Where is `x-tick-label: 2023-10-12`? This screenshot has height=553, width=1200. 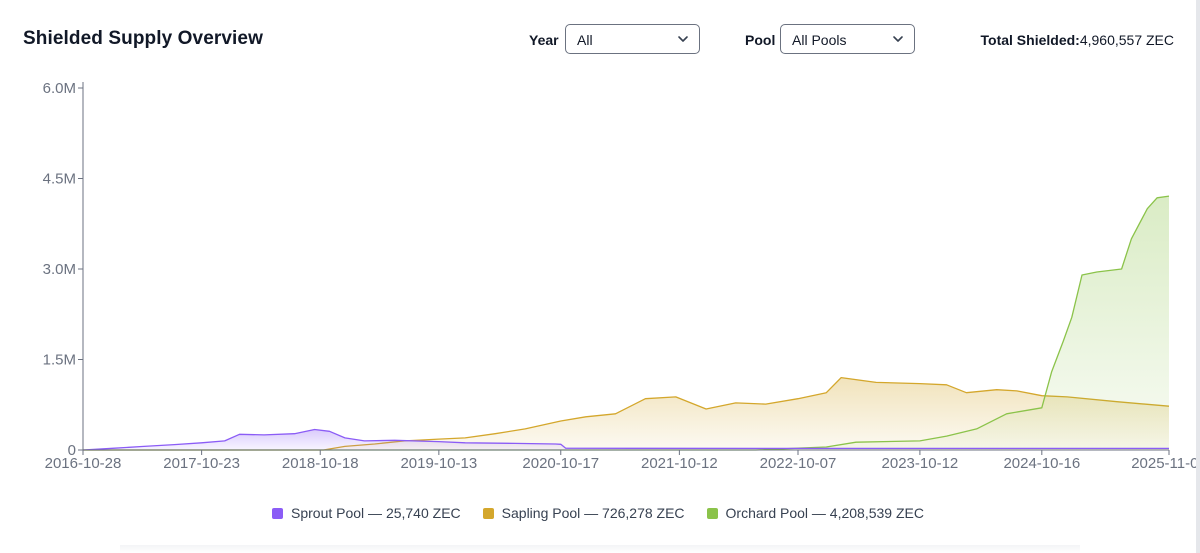 x-tick-label: 2023-10-12 is located at coordinates (920, 463).